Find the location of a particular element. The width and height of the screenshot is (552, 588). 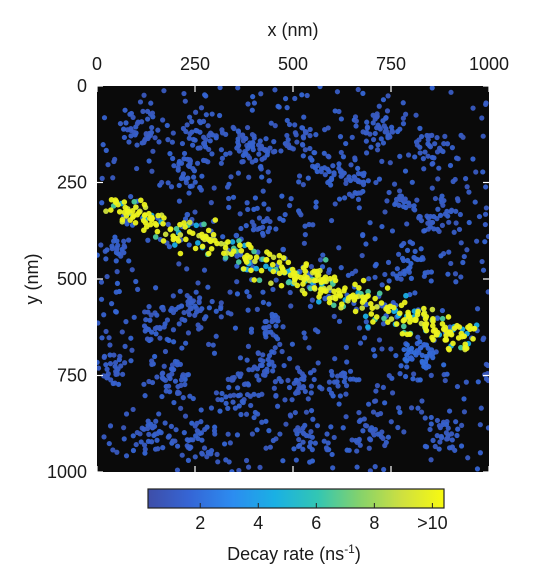

x-tick-label: 750 is located at coordinates (391, 64).